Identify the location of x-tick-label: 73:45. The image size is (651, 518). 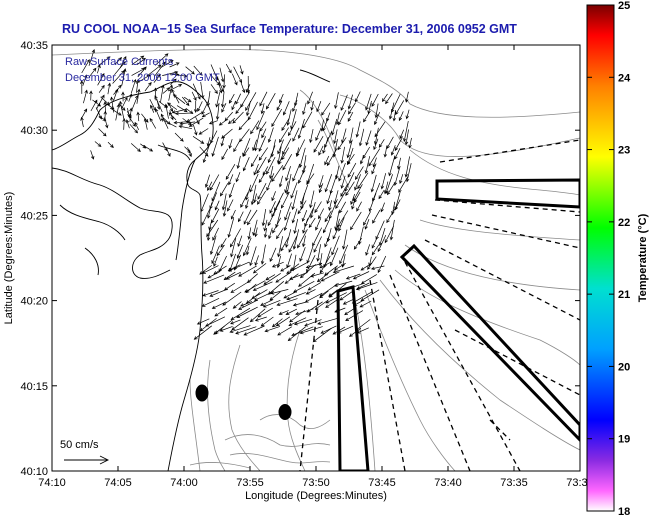
(382, 483).